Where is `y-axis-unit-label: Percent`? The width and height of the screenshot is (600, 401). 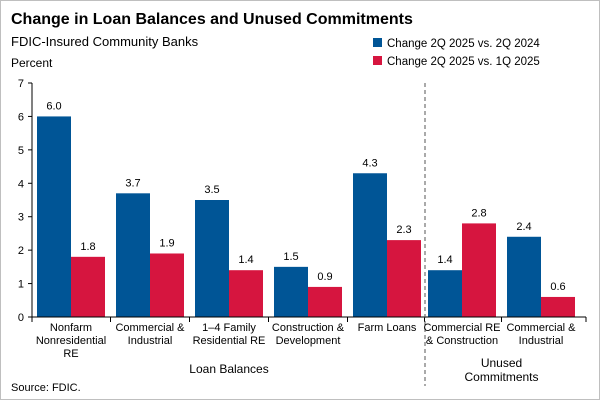
y-axis-unit-label: Percent is located at coordinates (32, 63).